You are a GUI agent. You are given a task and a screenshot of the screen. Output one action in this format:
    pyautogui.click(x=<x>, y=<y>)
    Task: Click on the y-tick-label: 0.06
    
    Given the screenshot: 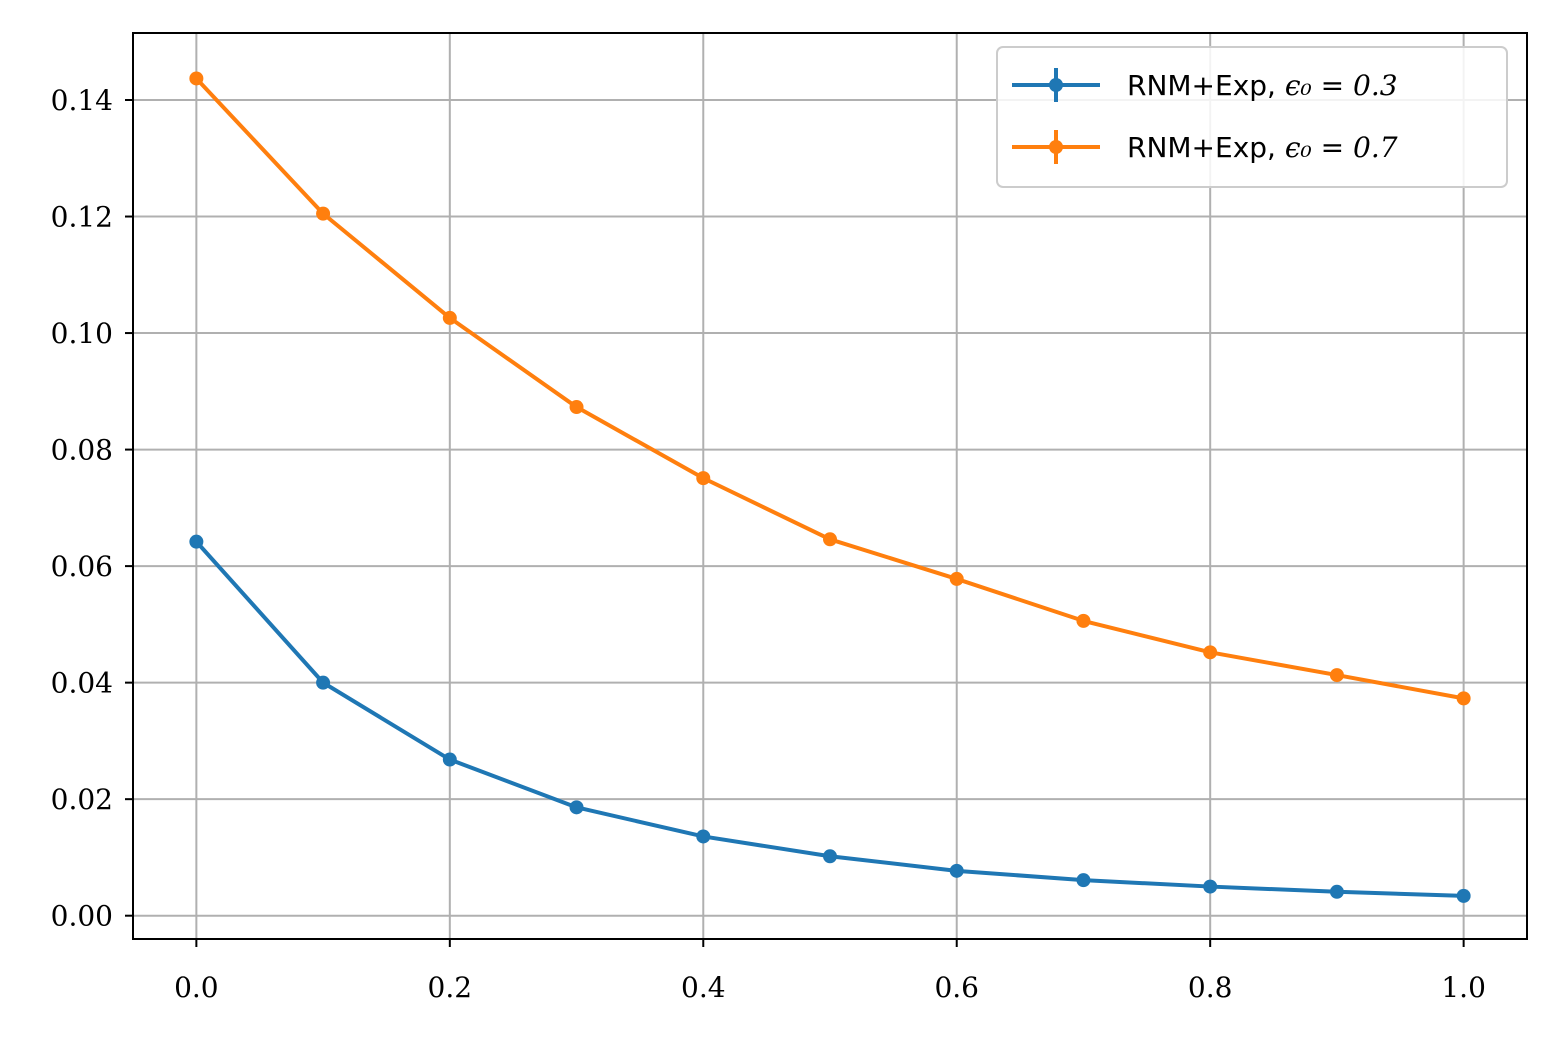 What is the action you would take?
    pyautogui.click(x=82, y=566)
    